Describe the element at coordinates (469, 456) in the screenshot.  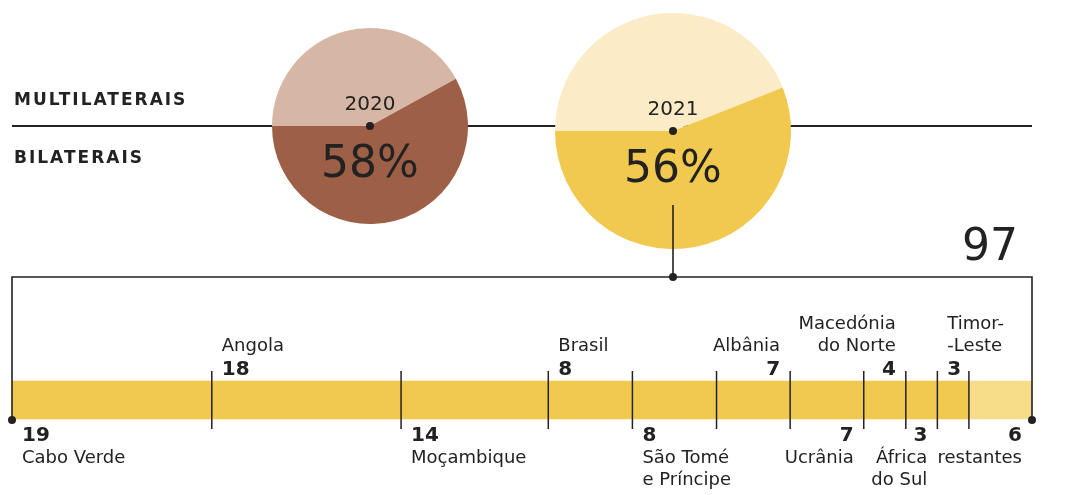
I see `series-label: Moçambique` at that location.